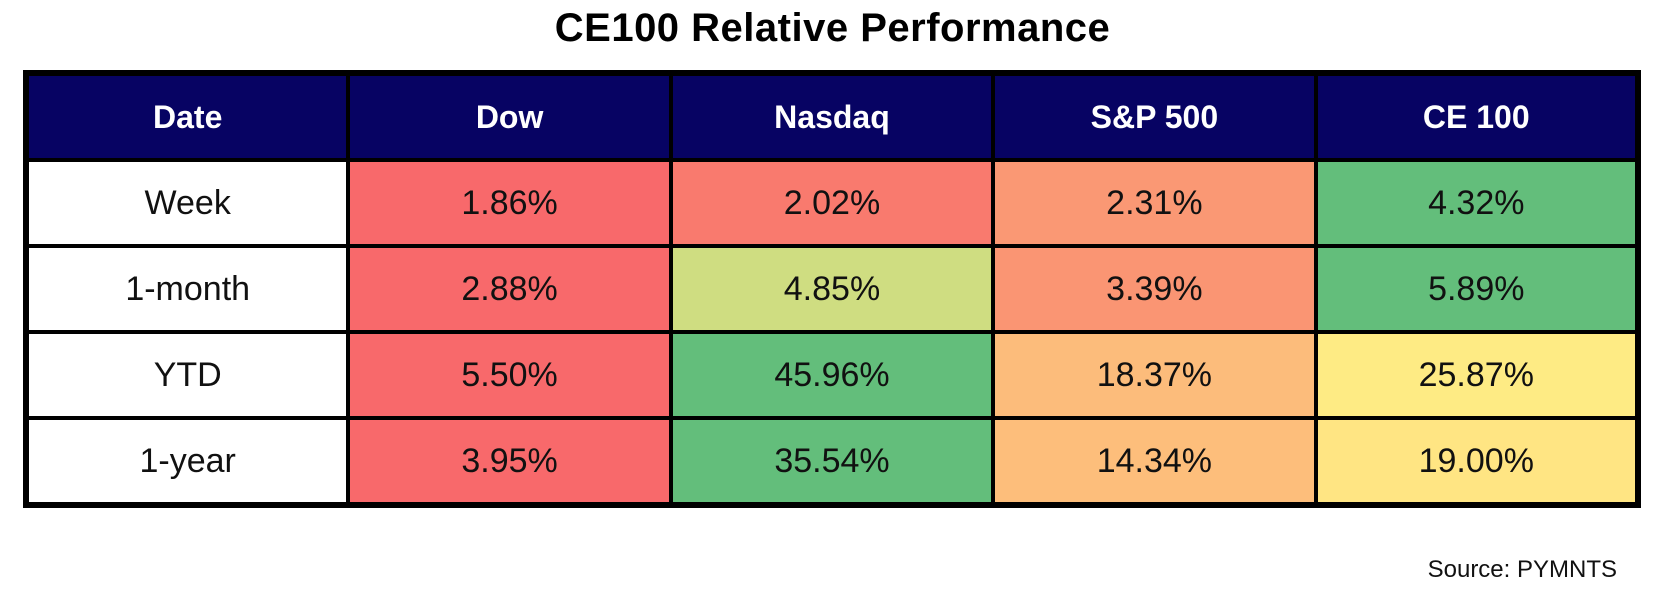  I want to click on table-row-1-month: 1-month 2.88% 4.85% 3.39% 5.89%, so click(832, 289).